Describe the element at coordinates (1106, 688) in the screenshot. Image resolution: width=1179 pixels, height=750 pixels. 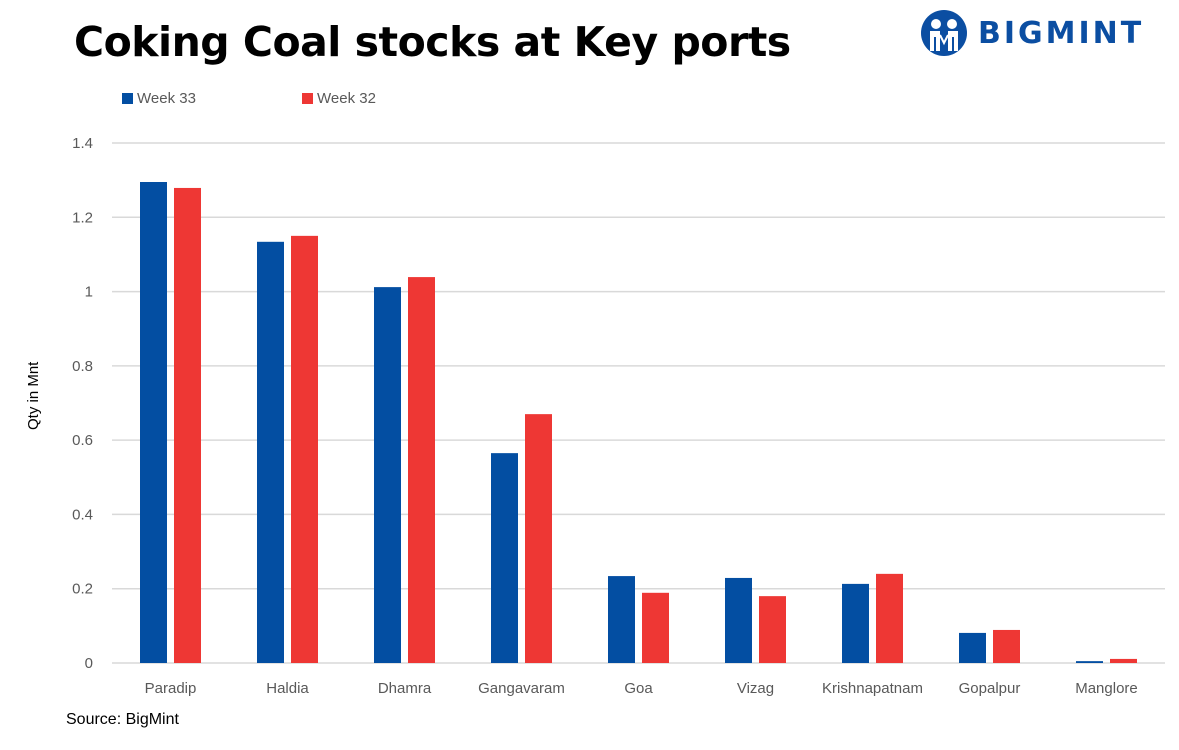
I see `x-tick-label: Manglore` at that location.